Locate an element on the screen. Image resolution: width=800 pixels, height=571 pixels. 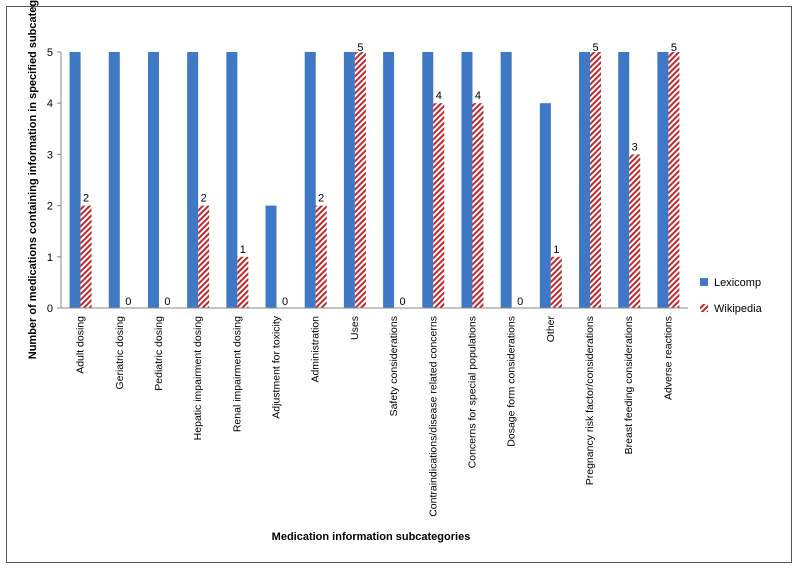
data-label-wikipedia: 3 is located at coordinates (635, 147).